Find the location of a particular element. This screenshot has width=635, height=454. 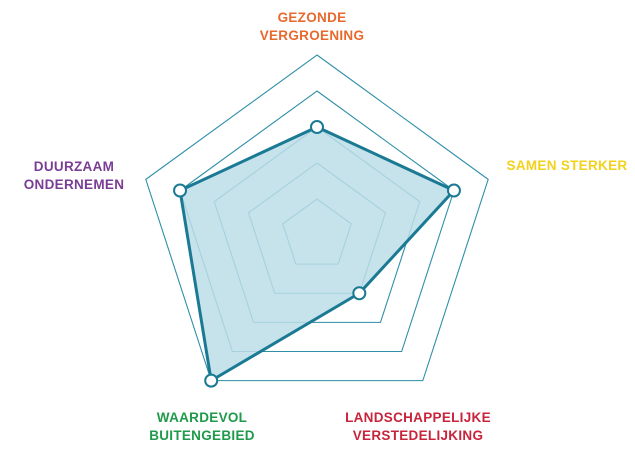

axis-label-2: LANDSCHAPPELIJKE VERSTEDELIJKING is located at coordinates (418, 426).